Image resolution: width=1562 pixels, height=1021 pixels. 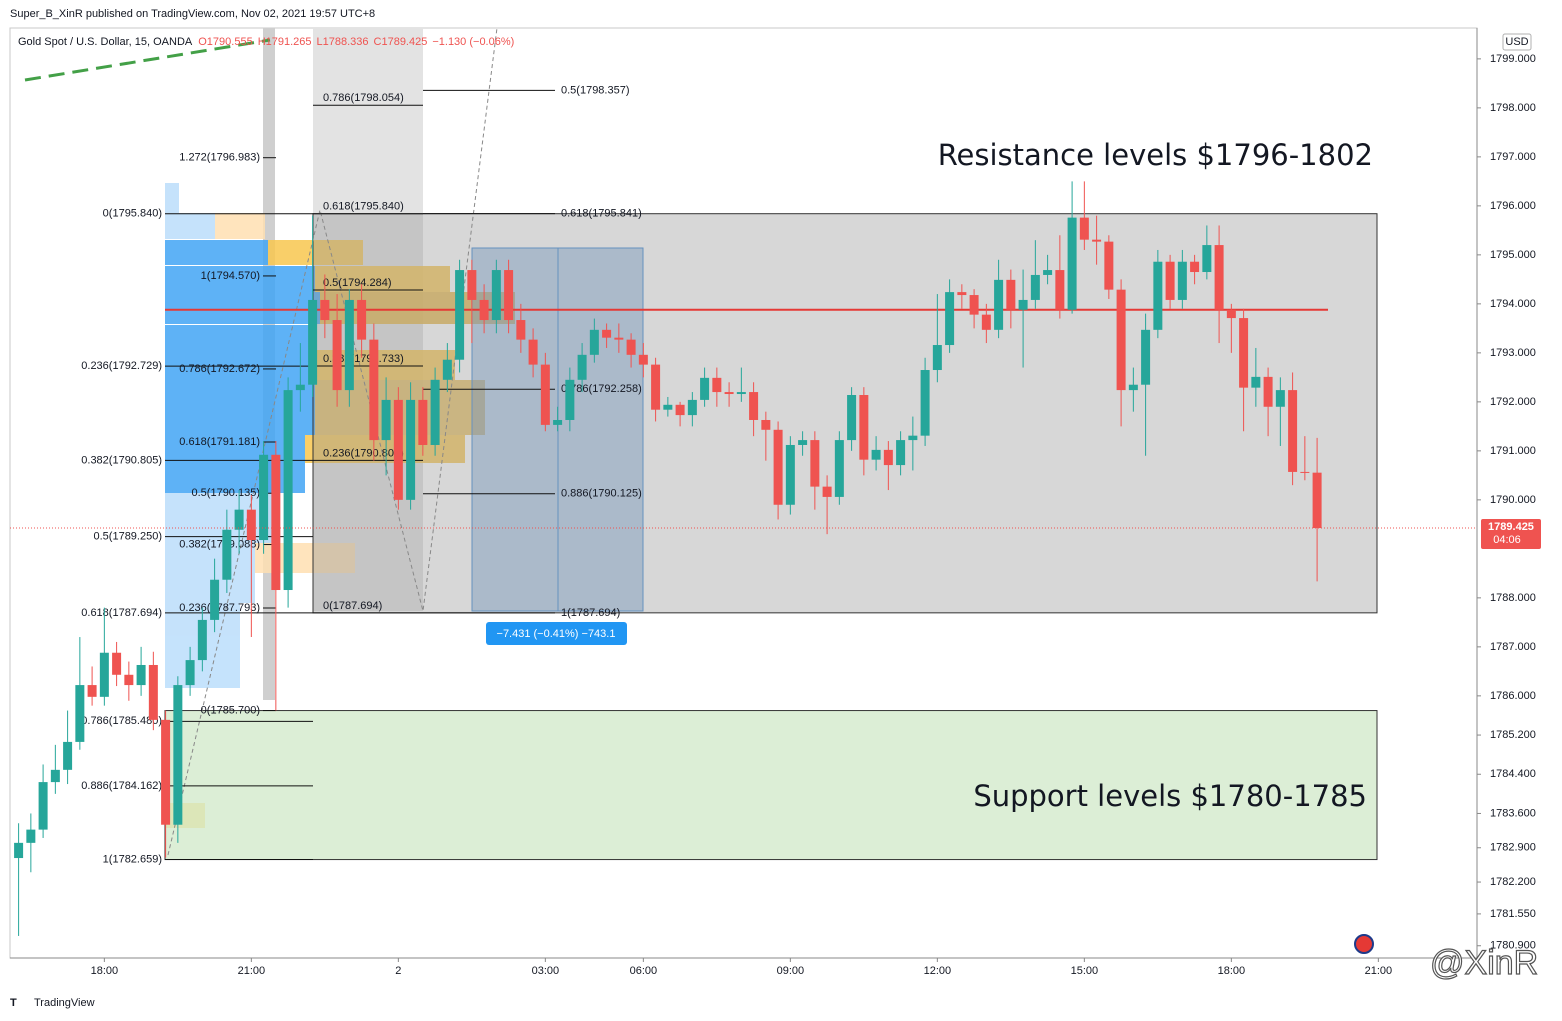 I want to click on y-tick-label: 1793.000, so click(x=1513, y=353).